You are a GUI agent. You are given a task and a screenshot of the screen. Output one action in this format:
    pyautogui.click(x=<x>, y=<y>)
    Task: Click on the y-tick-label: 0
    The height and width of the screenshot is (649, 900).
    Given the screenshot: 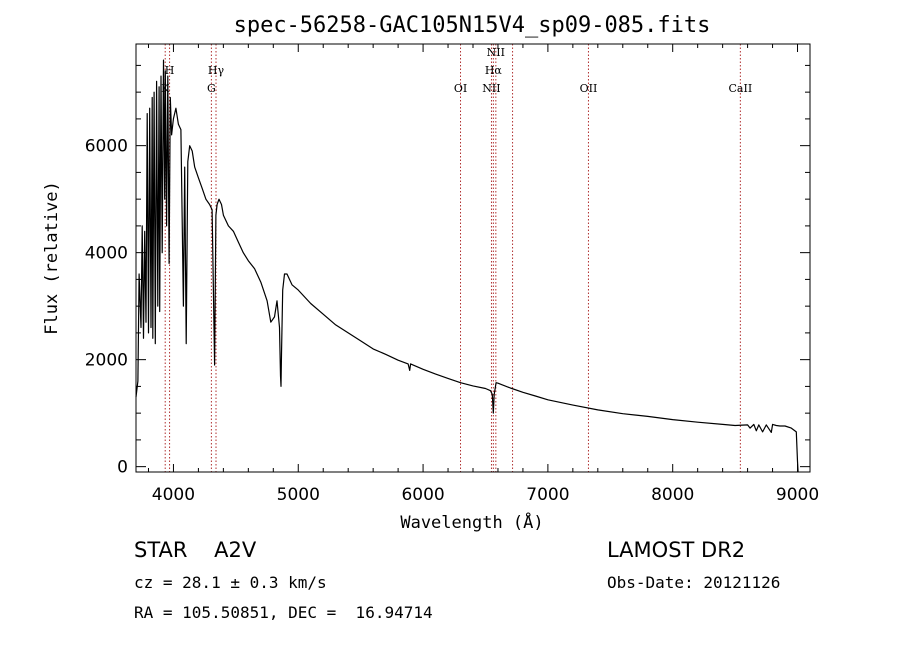 What is the action you would take?
    pyautogui.click(x=122, y=468)
    